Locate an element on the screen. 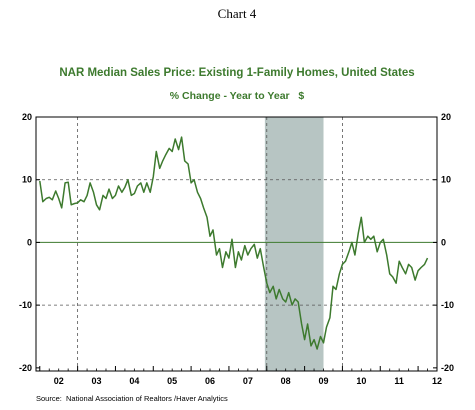 This screenshot has height=410, width=475. x-tick-label: 11 is located at coordinates (399, 381).